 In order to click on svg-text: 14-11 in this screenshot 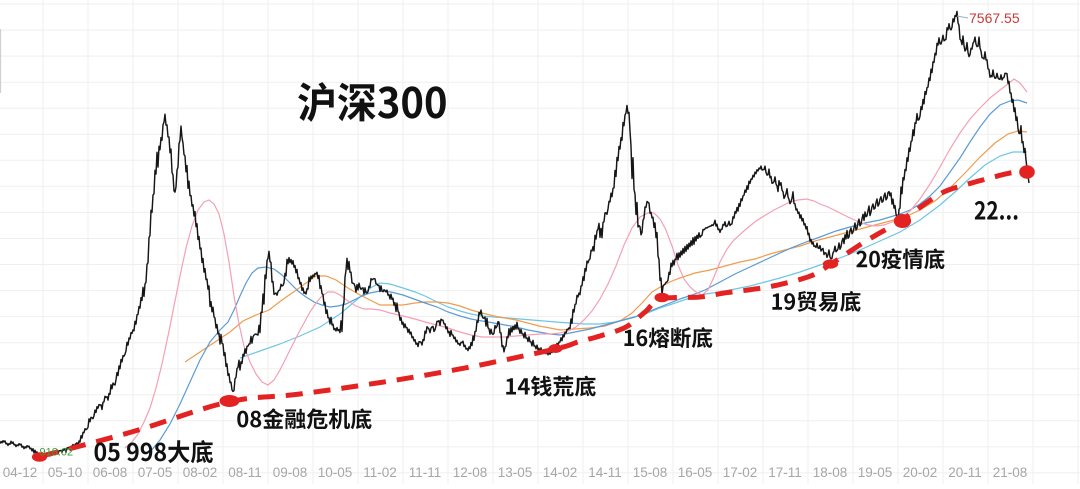, I will do `click(605, 472)`.